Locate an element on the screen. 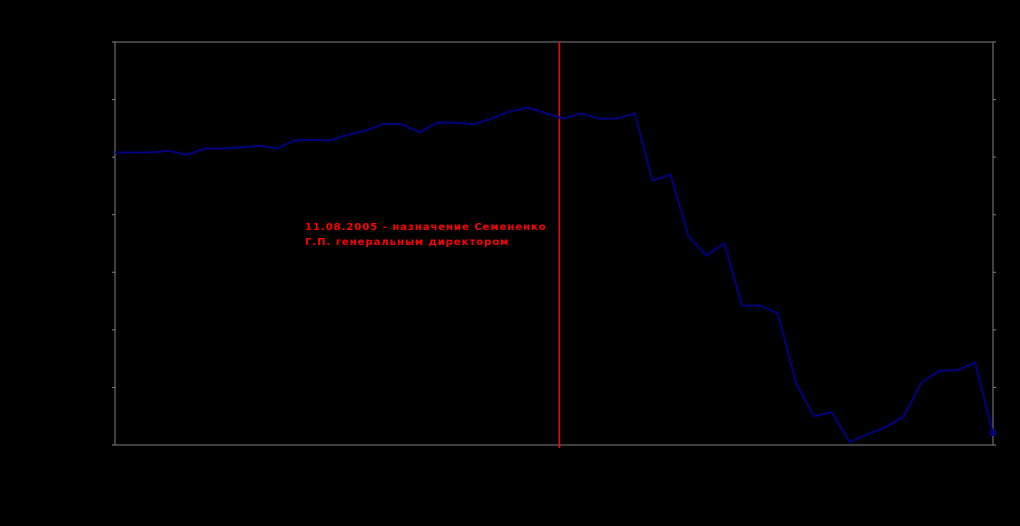  event-label-line2: Г.П. генеральным директором is located at coordinates (407, 242).